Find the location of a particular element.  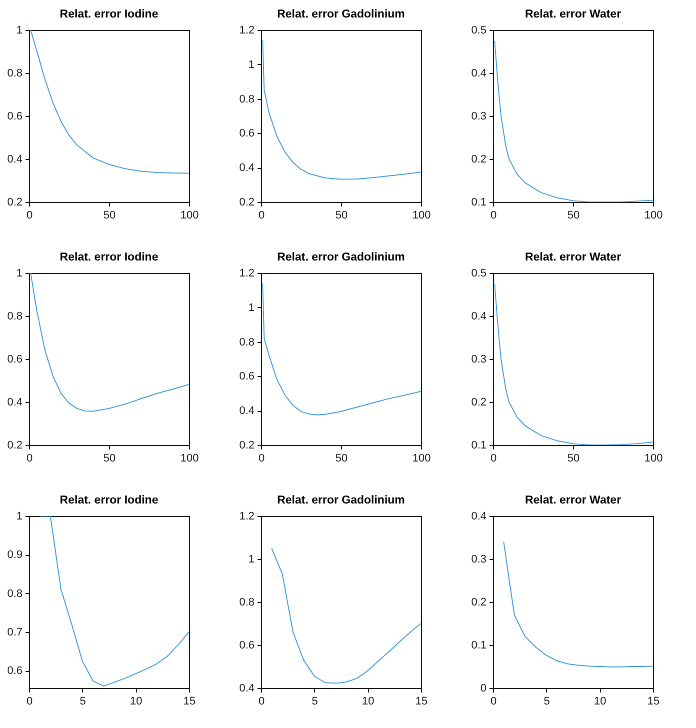

y-tick-label: 0.9 is located at coordinates (14, 555).